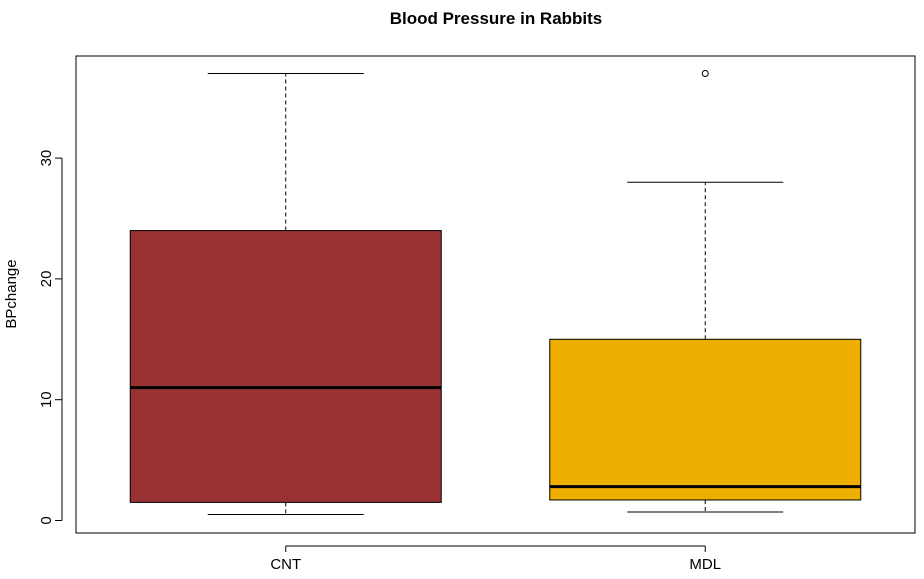  Describe the element at coordinates (496, 18) in the screenshot. I see `chart-title: Blood Pressure in Rabbits` at that location.